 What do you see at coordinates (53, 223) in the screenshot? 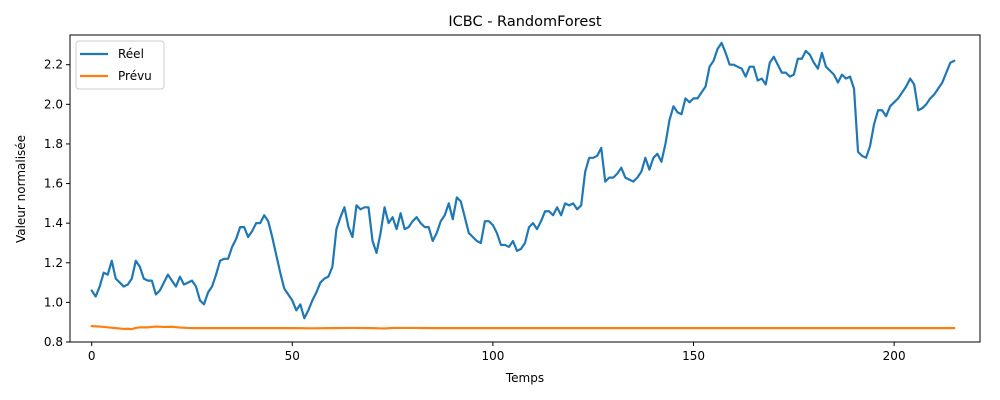
I see `y-tick-label: 1.4` at bounding box center [53, 223].